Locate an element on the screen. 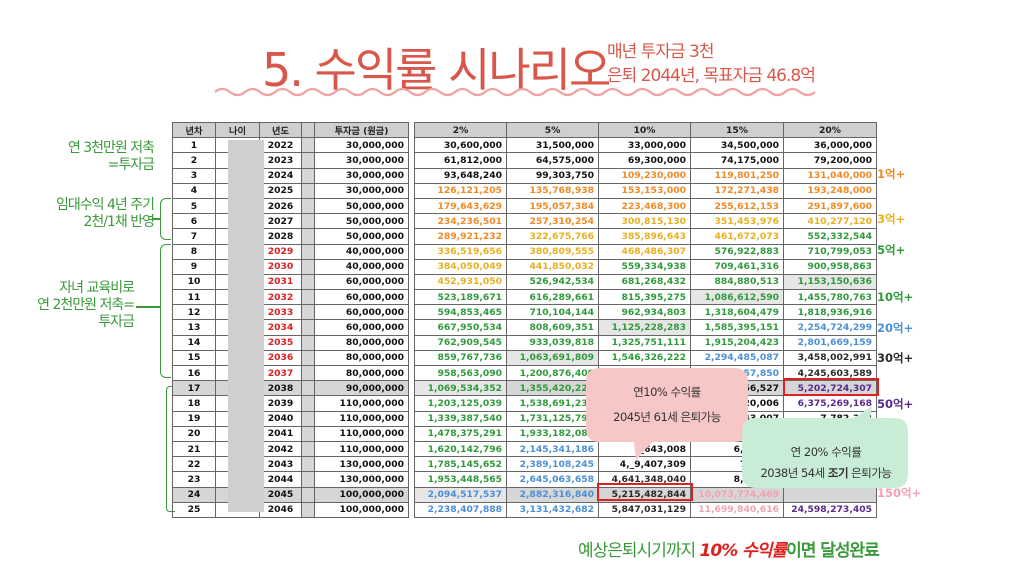  cell-rate-2: 289,921,232 is located at coordinates (460, 236).